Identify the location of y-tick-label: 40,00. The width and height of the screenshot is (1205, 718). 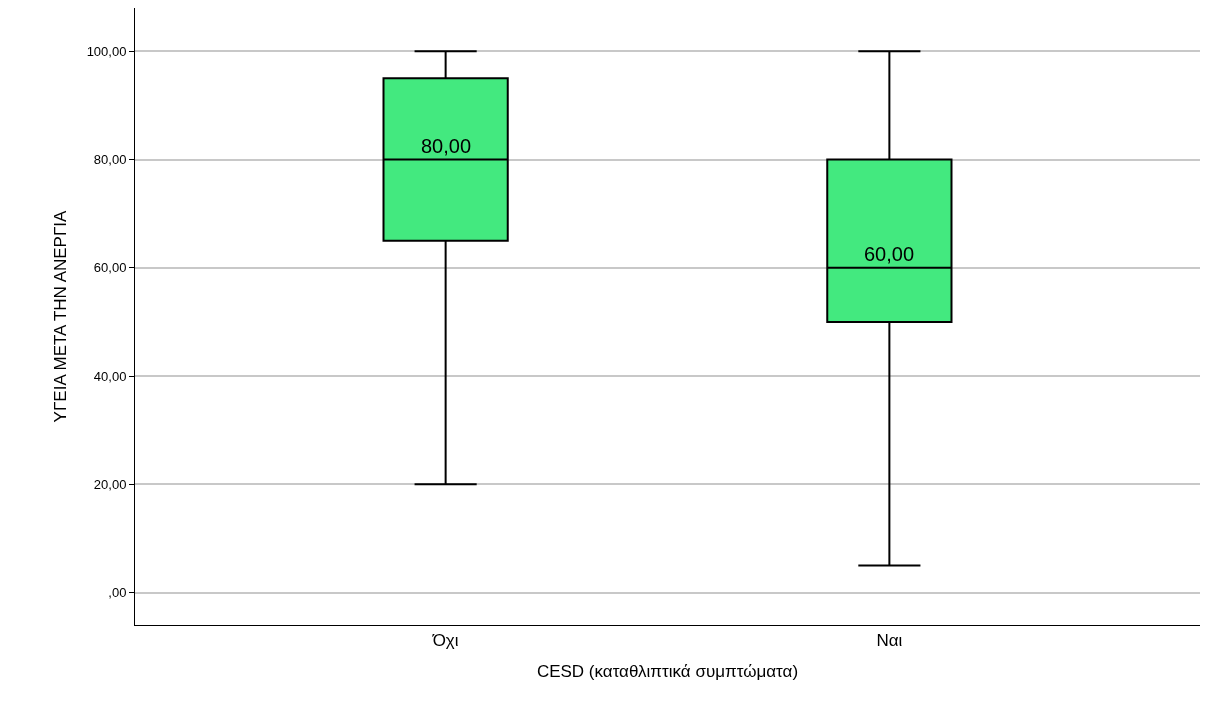
(110, 376).